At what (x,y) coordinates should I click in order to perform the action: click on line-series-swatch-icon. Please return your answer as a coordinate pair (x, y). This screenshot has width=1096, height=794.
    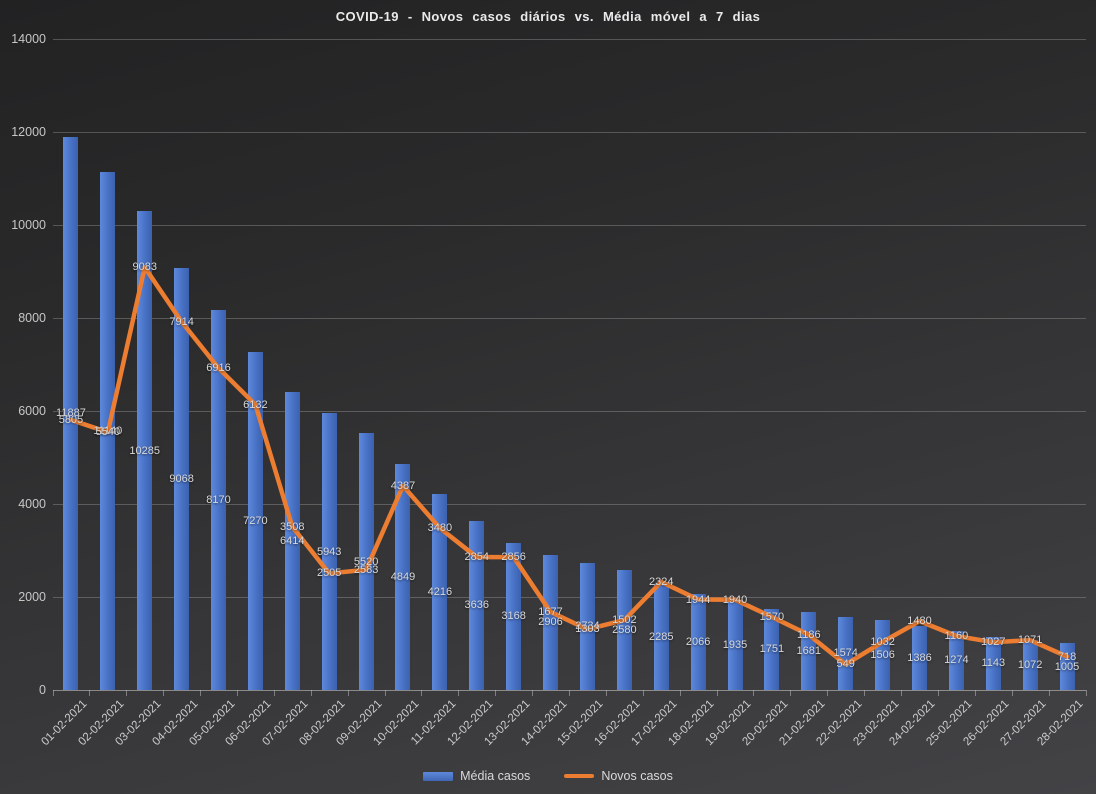
    Looking at the image, I should click on (579, 776).